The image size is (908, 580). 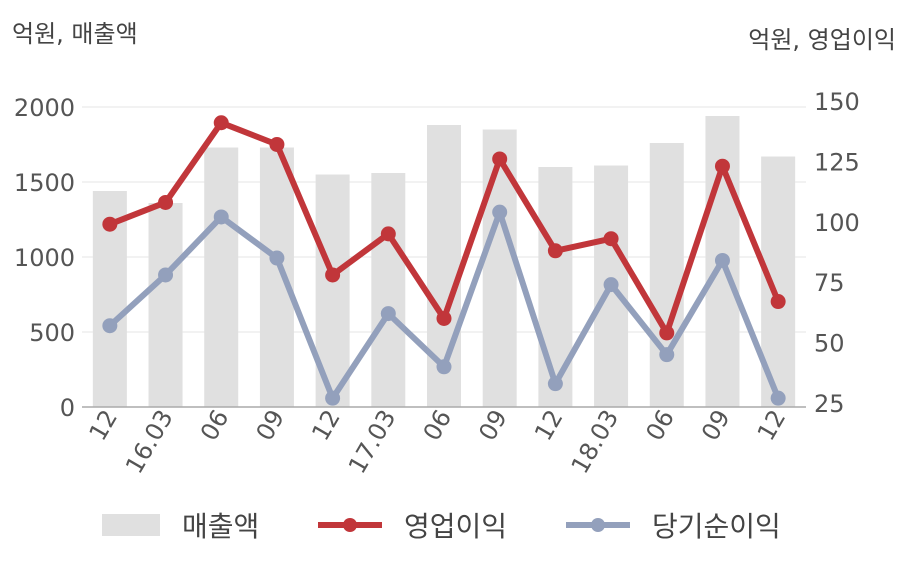 I want to click on right-tick-label: 50, so click(x=829, y=344).